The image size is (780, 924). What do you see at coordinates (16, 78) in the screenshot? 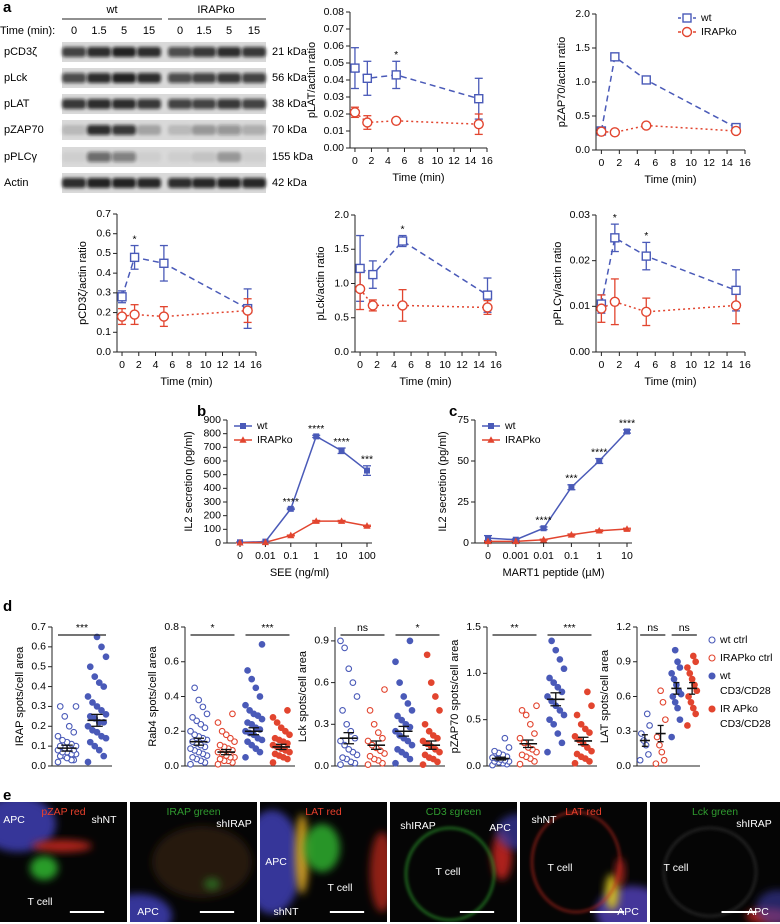
I see `blot-row-label: pLck` at bounding box center [16, 78].